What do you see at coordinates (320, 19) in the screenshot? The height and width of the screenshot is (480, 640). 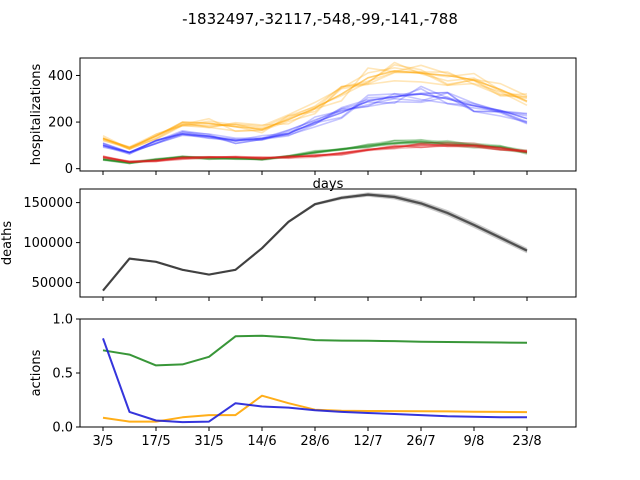 I see `figure-title: -1832497,-32117,-548,-99,-141,-788` at bounding box center [320, 19].